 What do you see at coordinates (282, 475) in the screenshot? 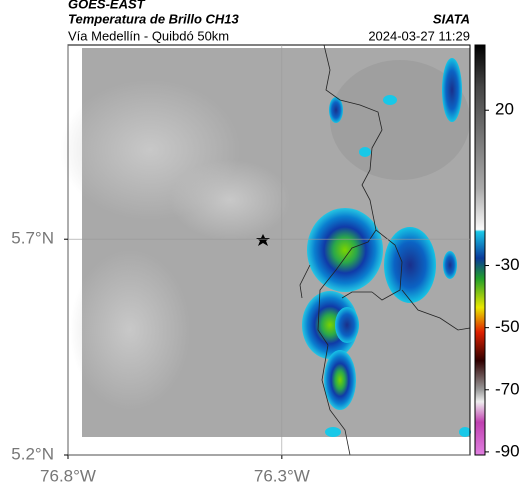
I see `x-tick-label: 76.3°W` at bounding box center [282, 475].